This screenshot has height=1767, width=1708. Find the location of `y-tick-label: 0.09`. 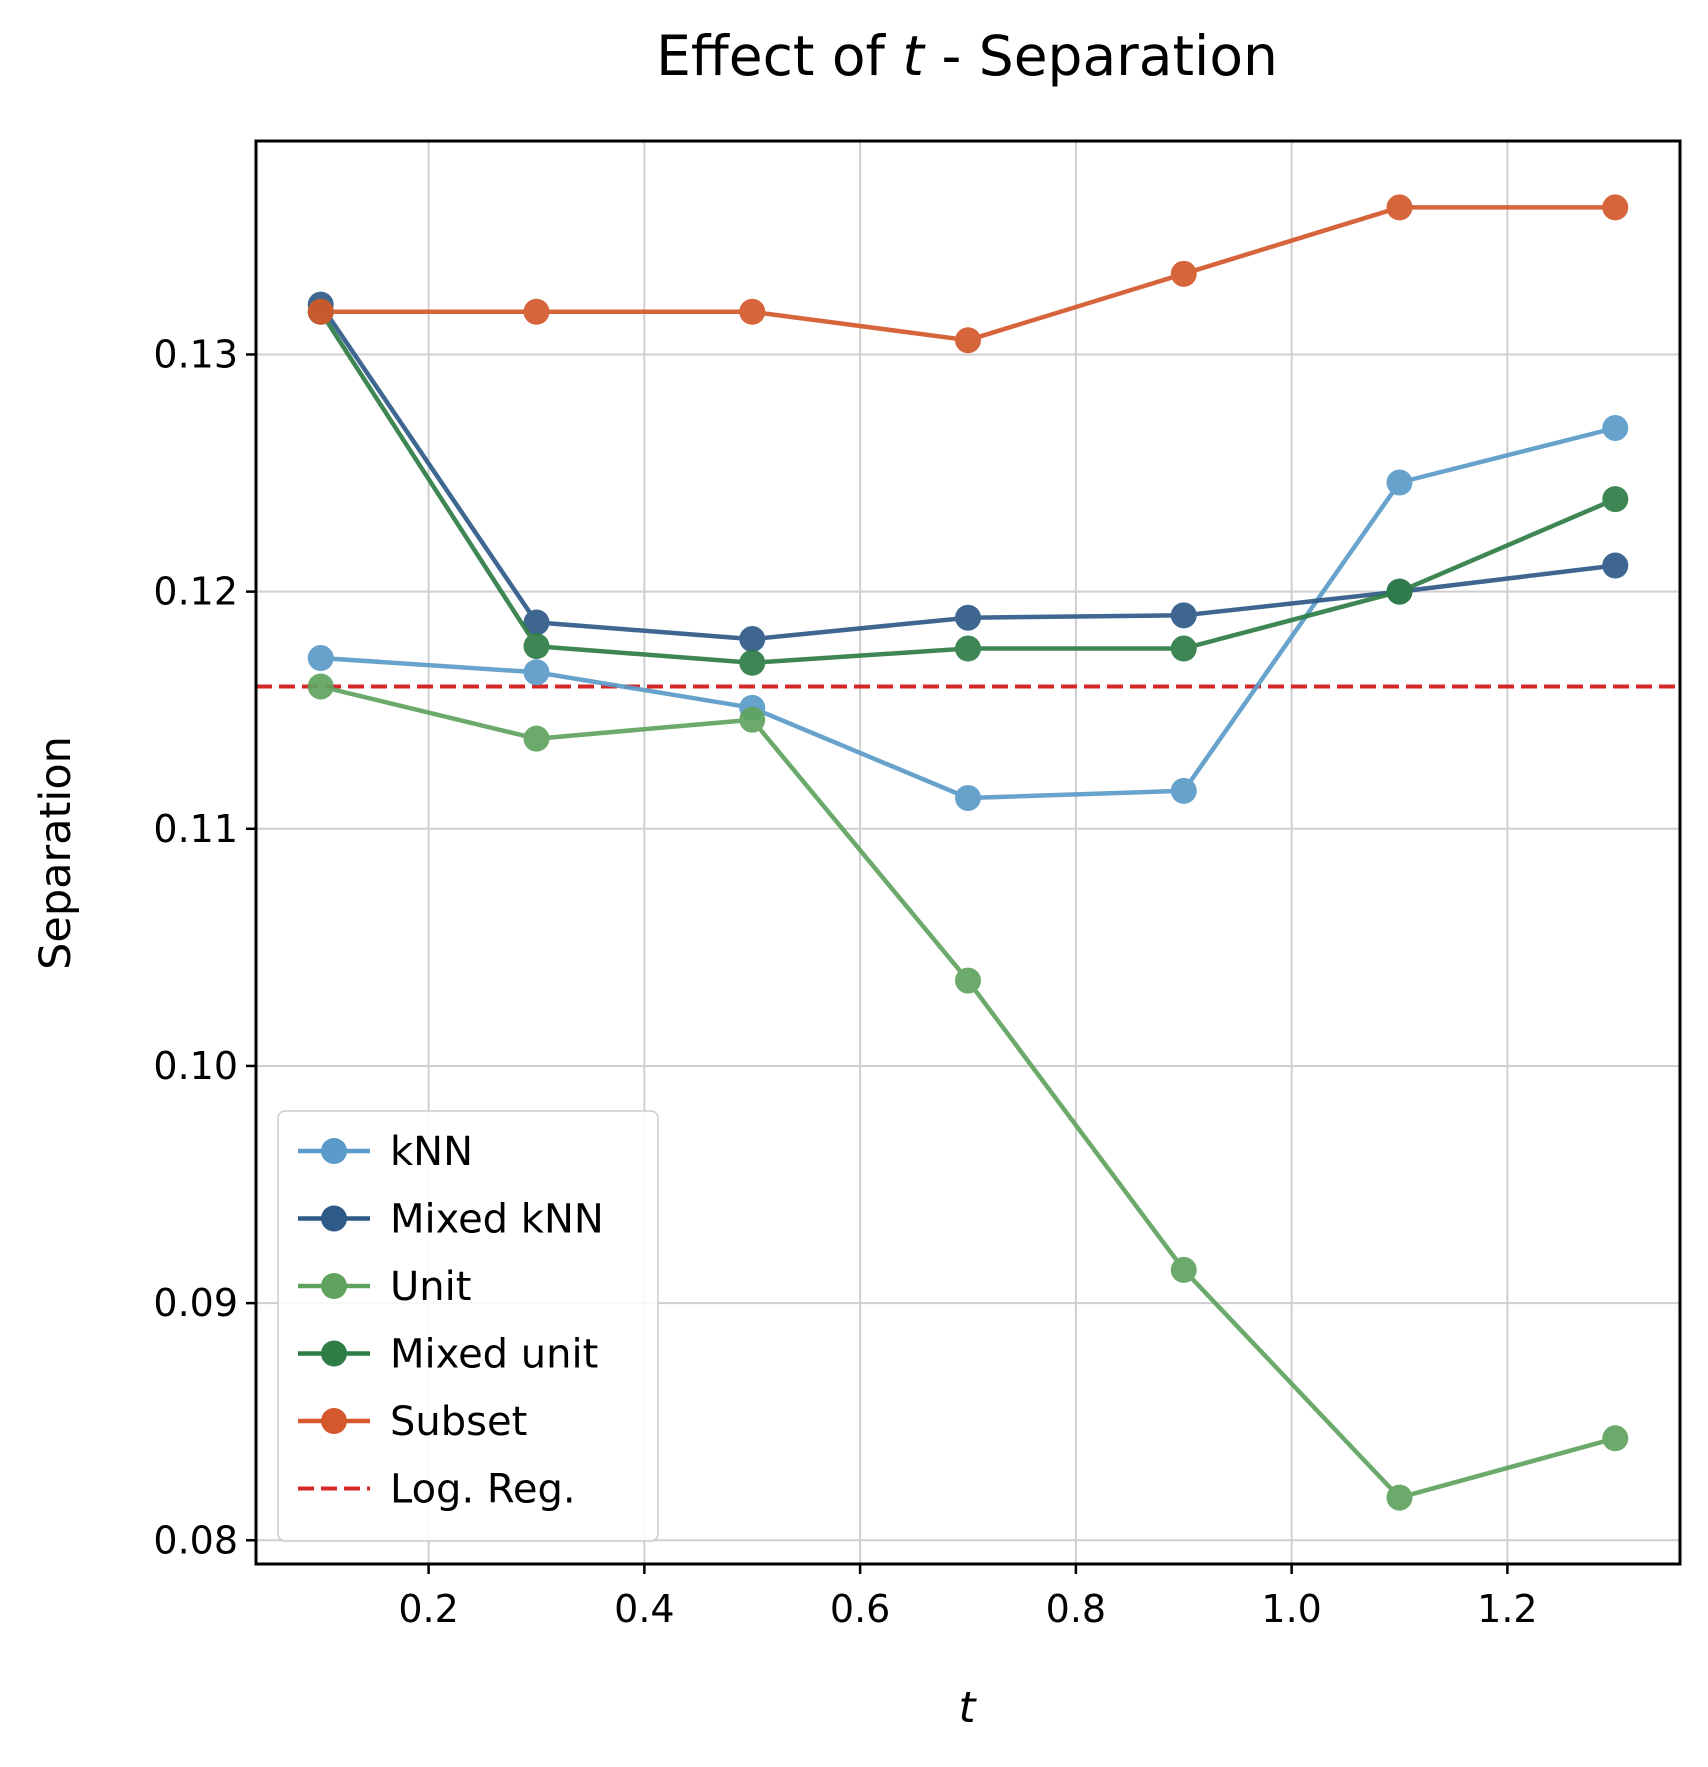

y-tick-label: 0.09 is located at coordinates (195, 1303).